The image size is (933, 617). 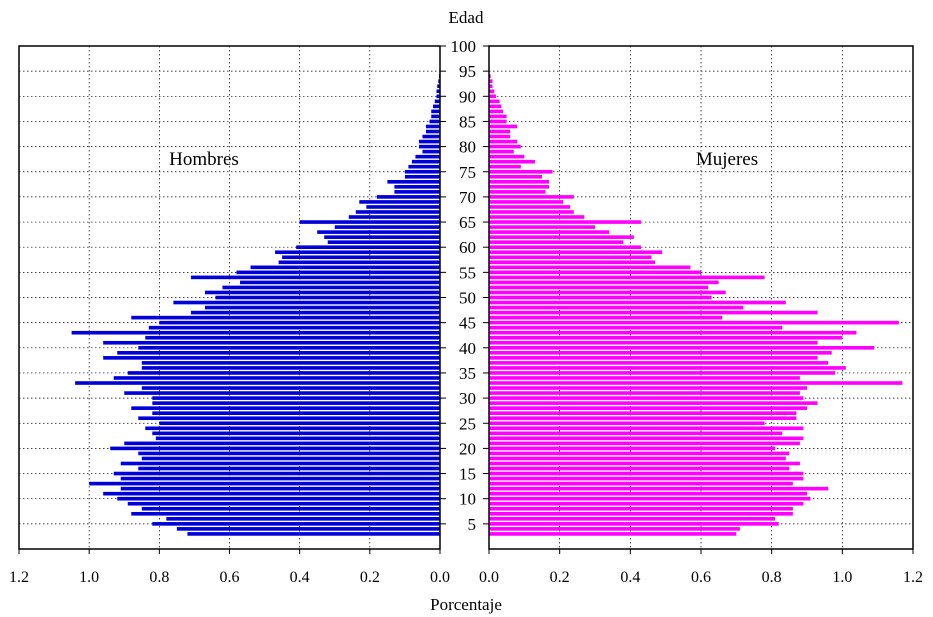 I want to click on right-x-tick-label: 0.0, so click(x=489, y=577).